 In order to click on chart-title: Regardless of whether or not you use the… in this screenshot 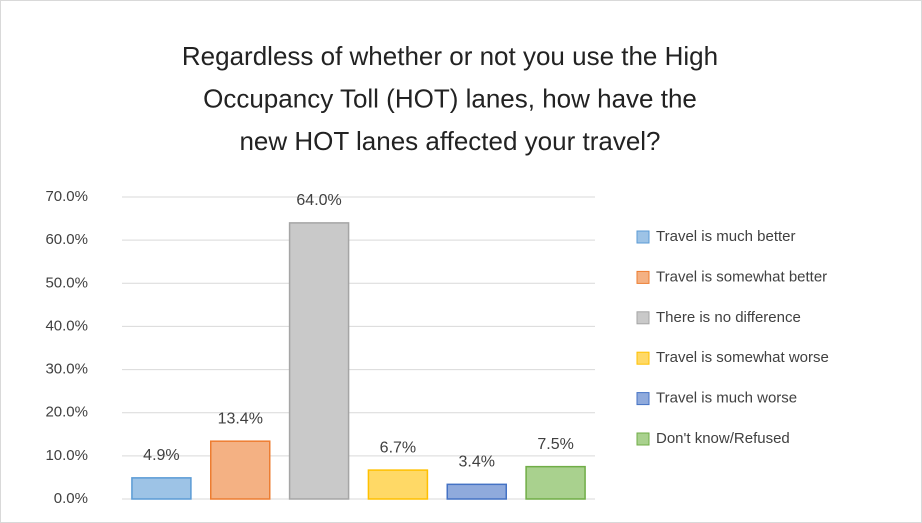, I will do `click(450, 56)`.